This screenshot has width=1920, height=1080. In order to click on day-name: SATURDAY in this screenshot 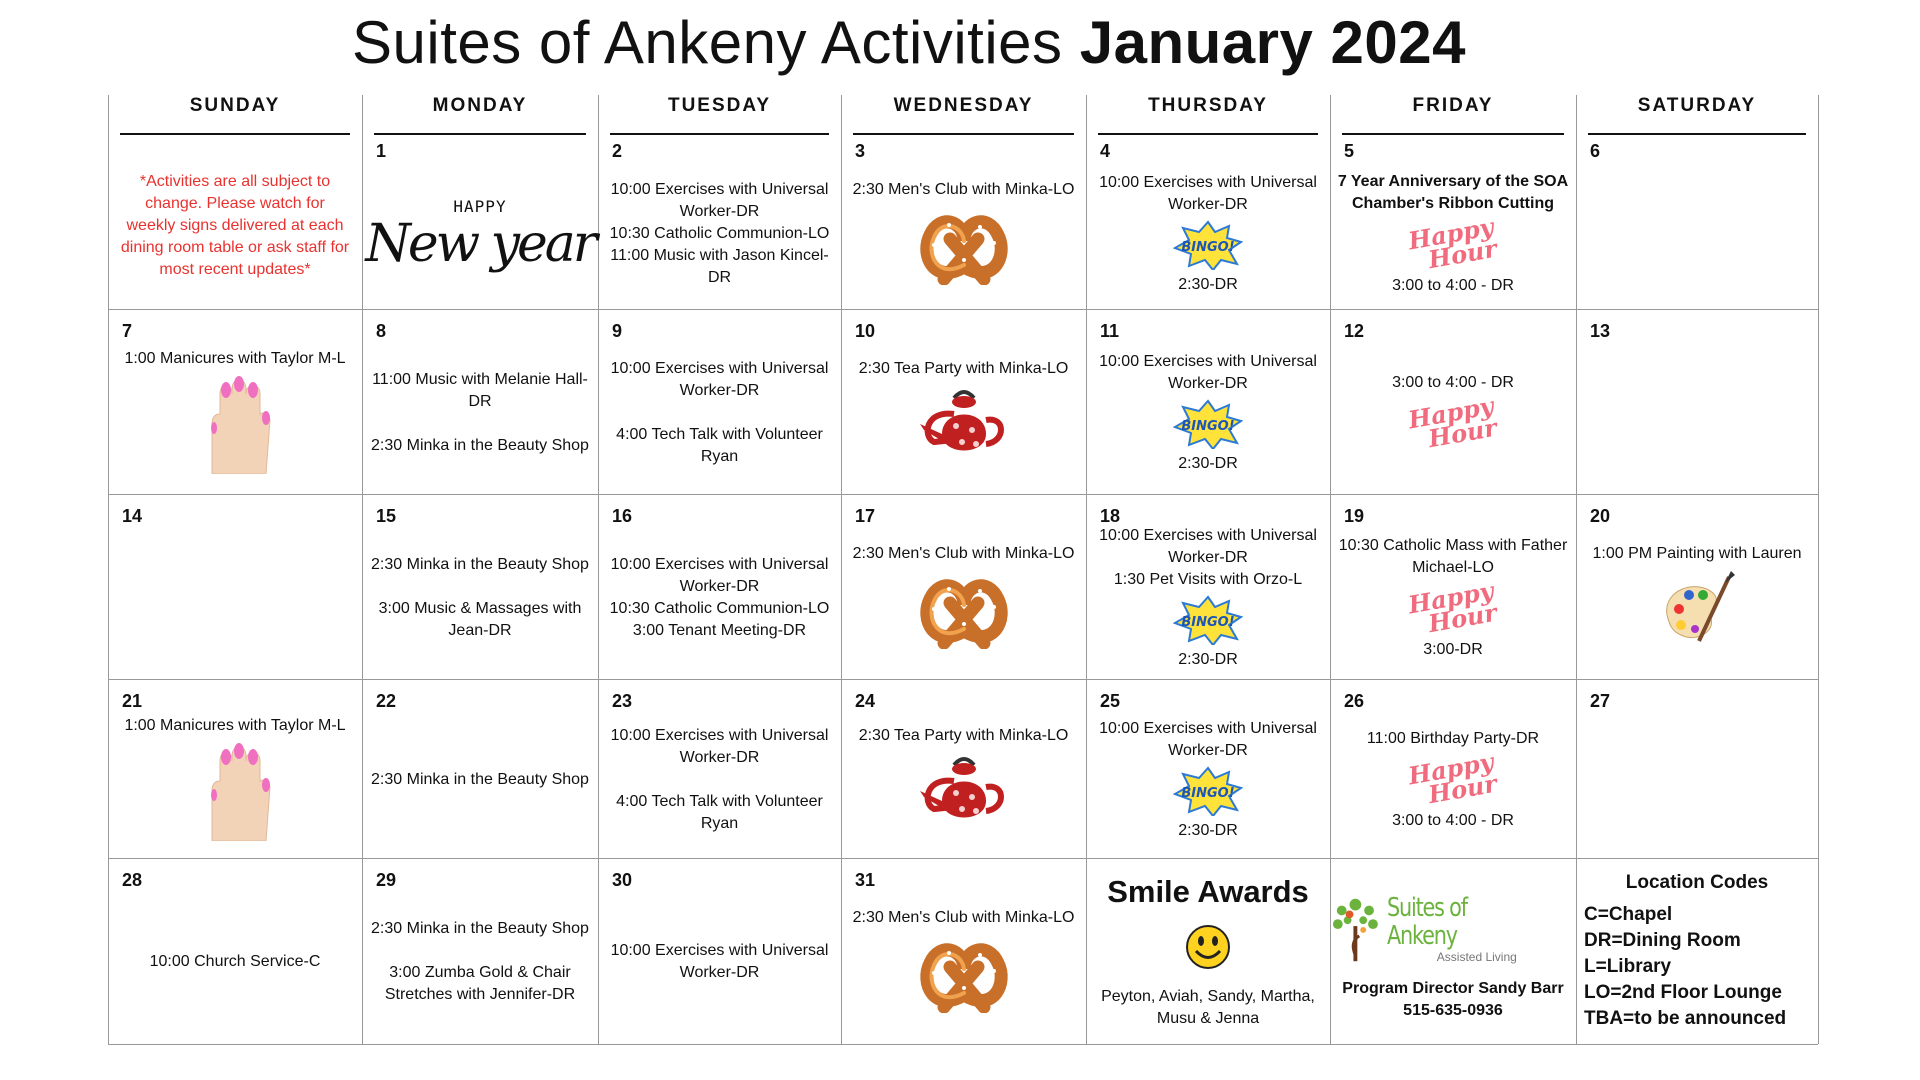, I will do `click(1697, 105)`.